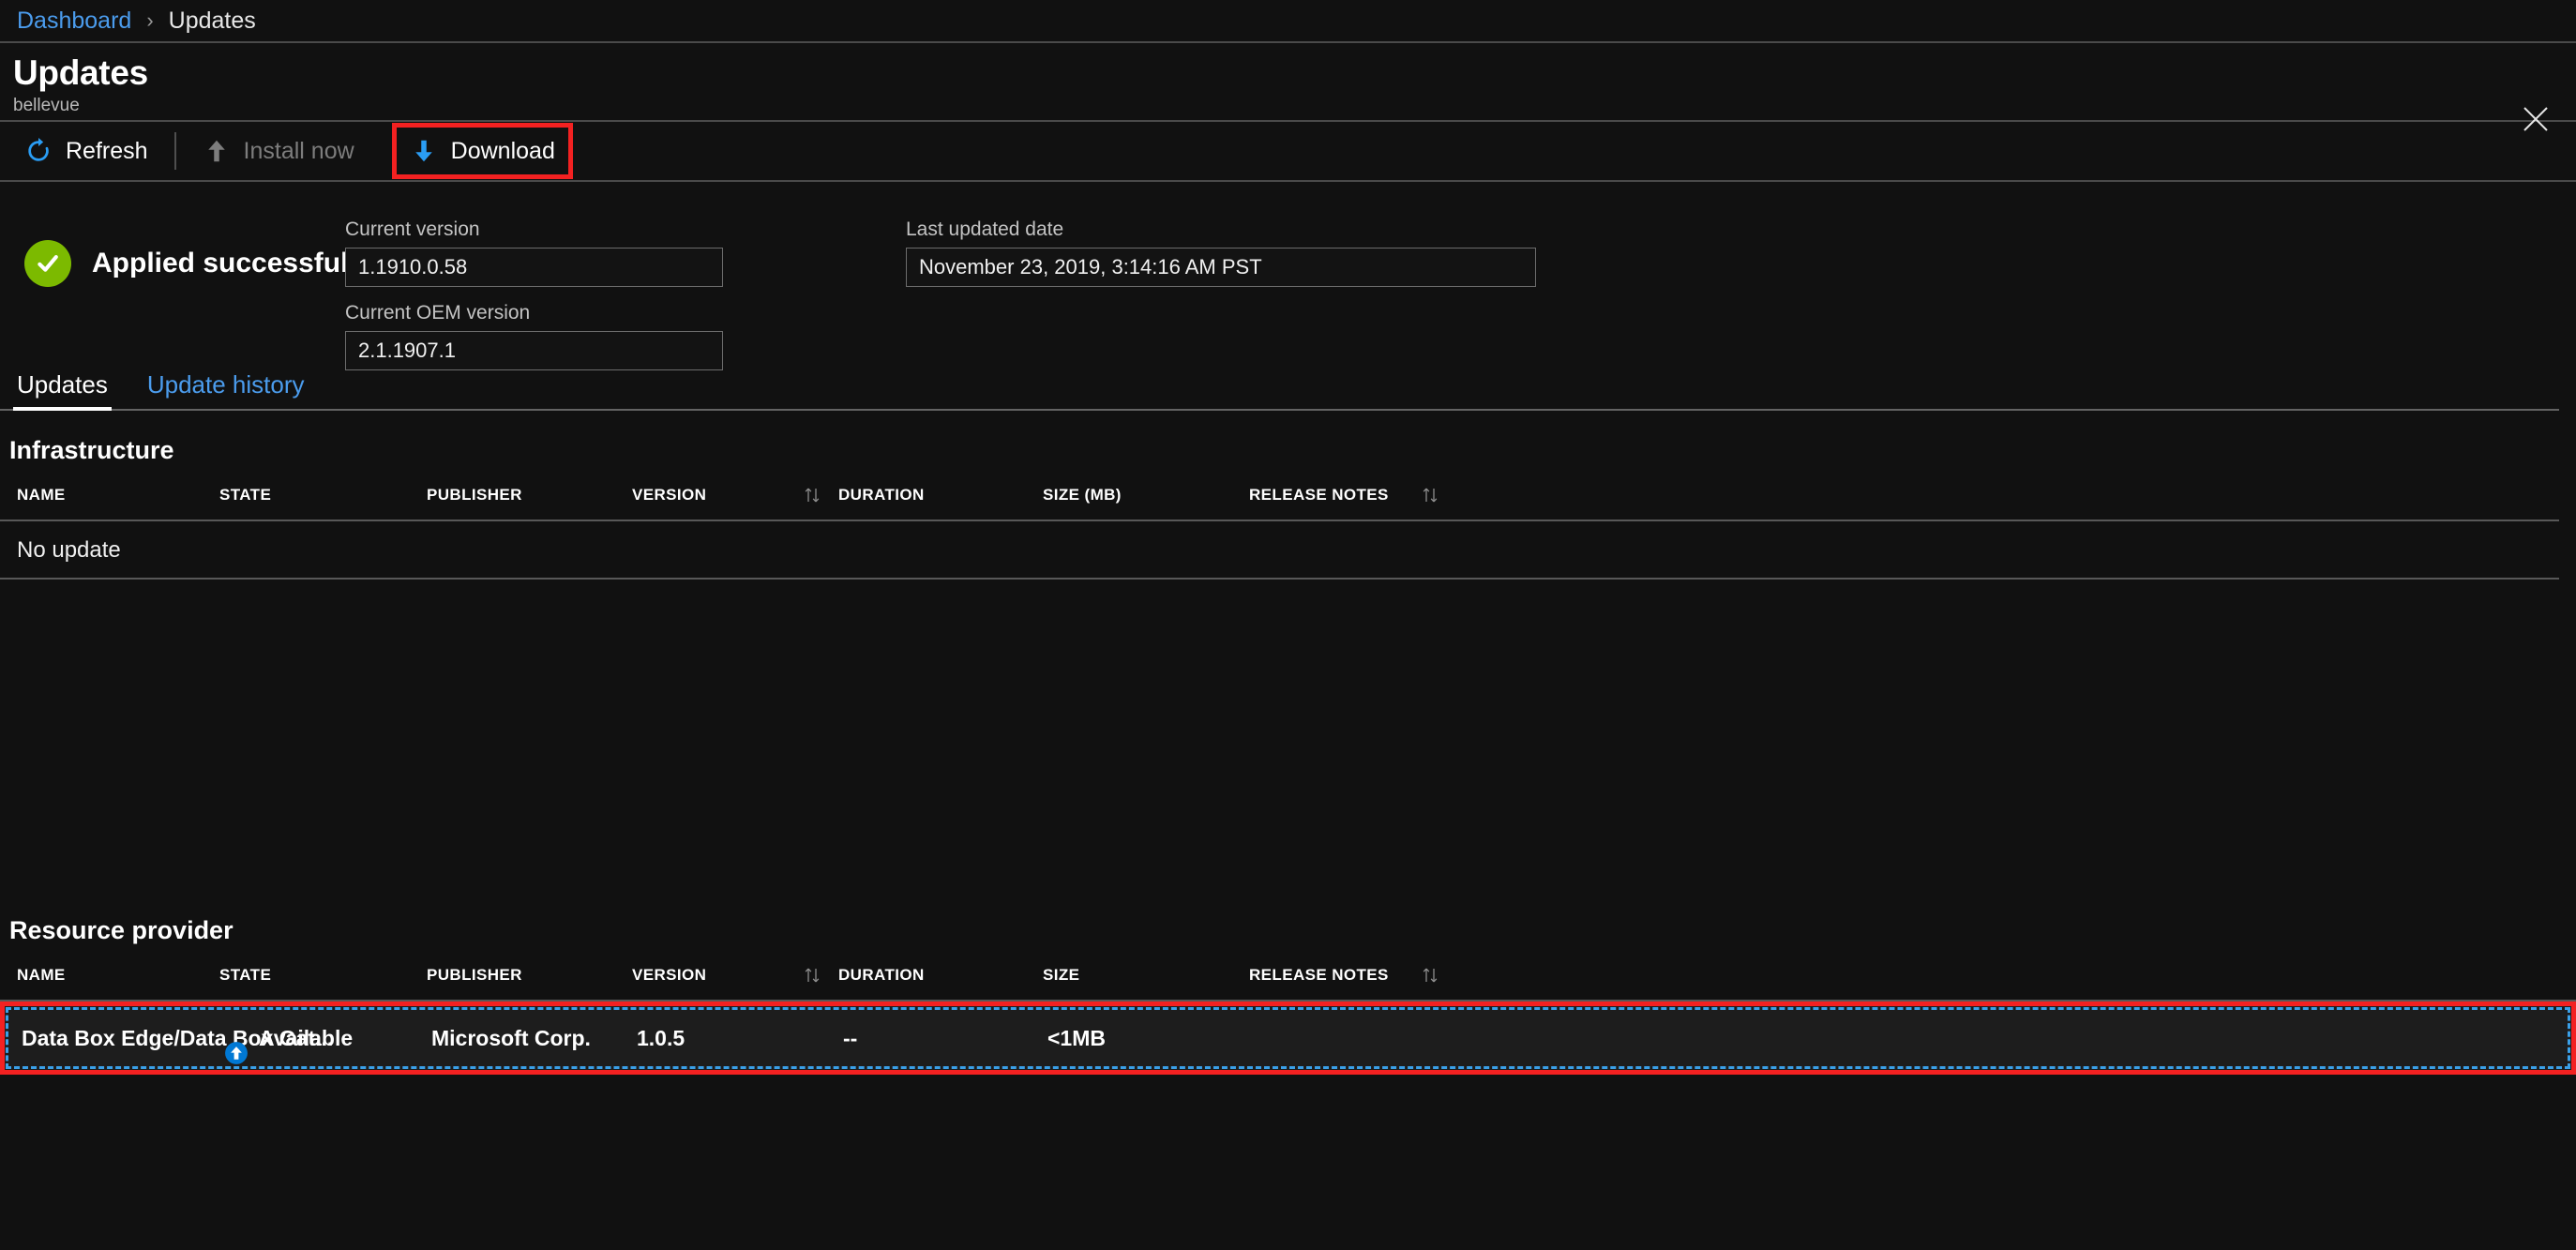  What do you see at coordinates (174, 151) in the screenshot?
I see `toolbar-divider` at bounding box center [174, 151].